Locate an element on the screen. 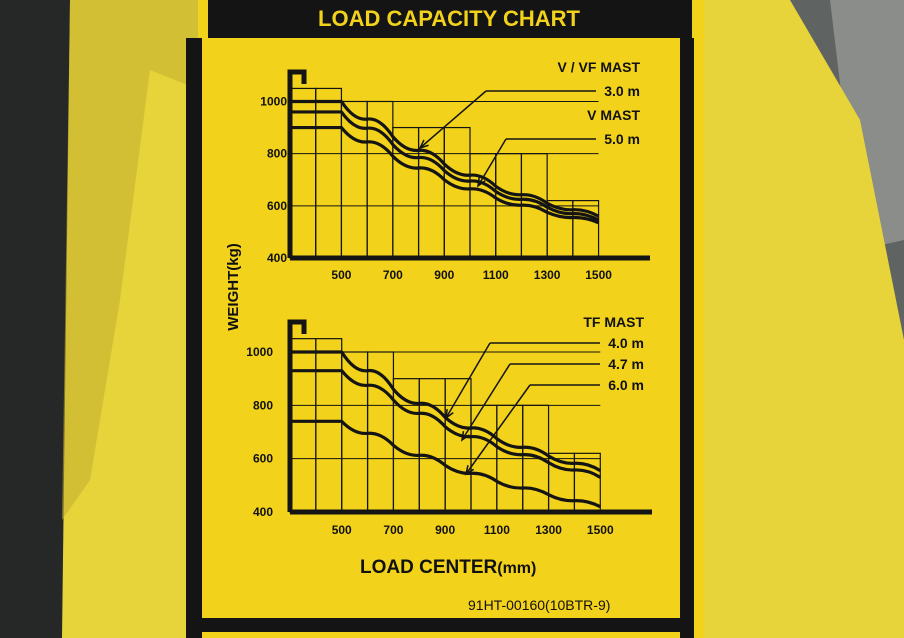 The height and width of the screenshot is (638, 904). part-number: 91HT-00160(10BTR-9) is located at coordinates (539, 605).